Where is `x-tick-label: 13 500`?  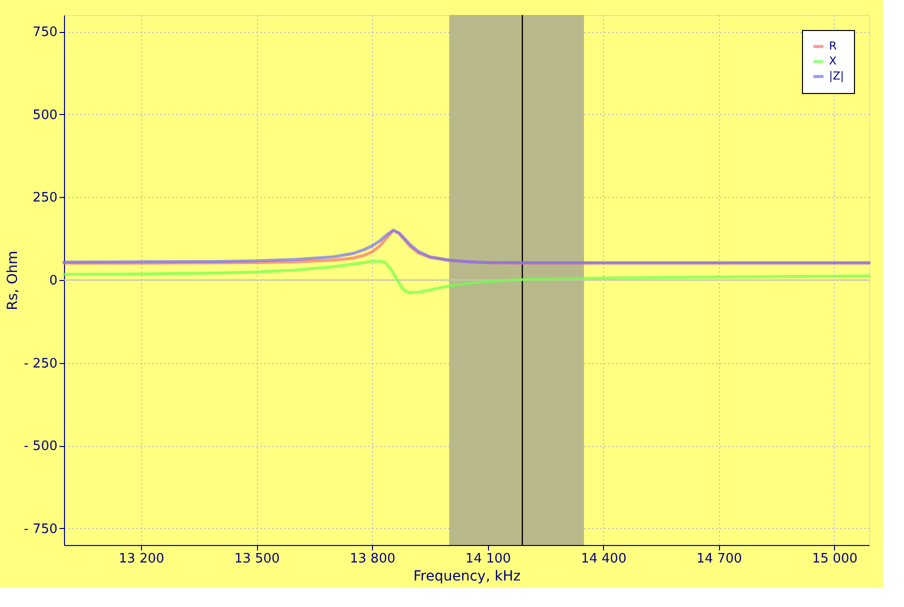 x-tick-label: 13 500 is located at coordinates (257, 559).